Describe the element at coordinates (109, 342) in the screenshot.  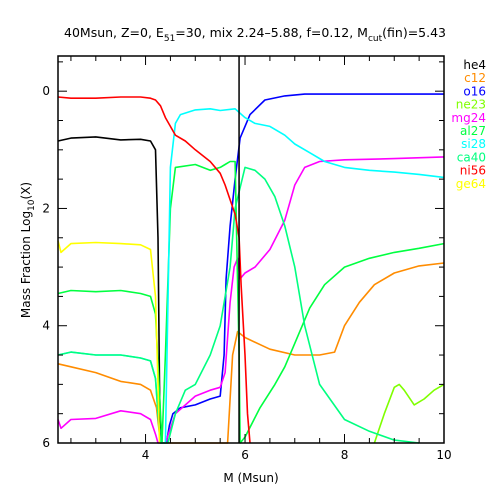
I see `series-line-ge64` at that location.